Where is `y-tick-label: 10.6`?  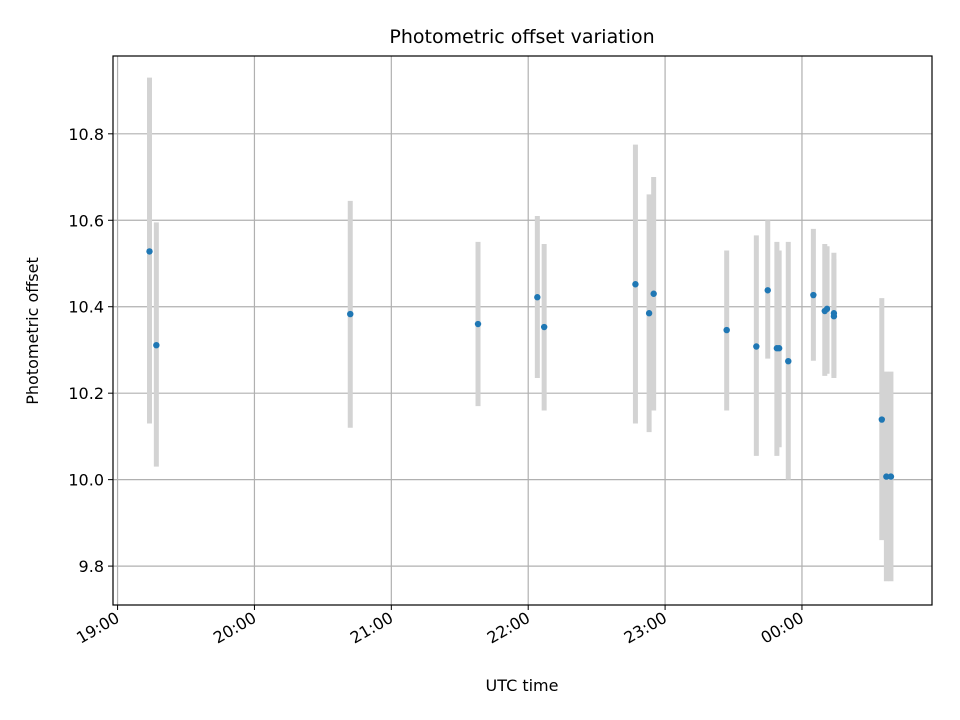 y-tick-label: 10.6 is located at coordinates (86, 220).